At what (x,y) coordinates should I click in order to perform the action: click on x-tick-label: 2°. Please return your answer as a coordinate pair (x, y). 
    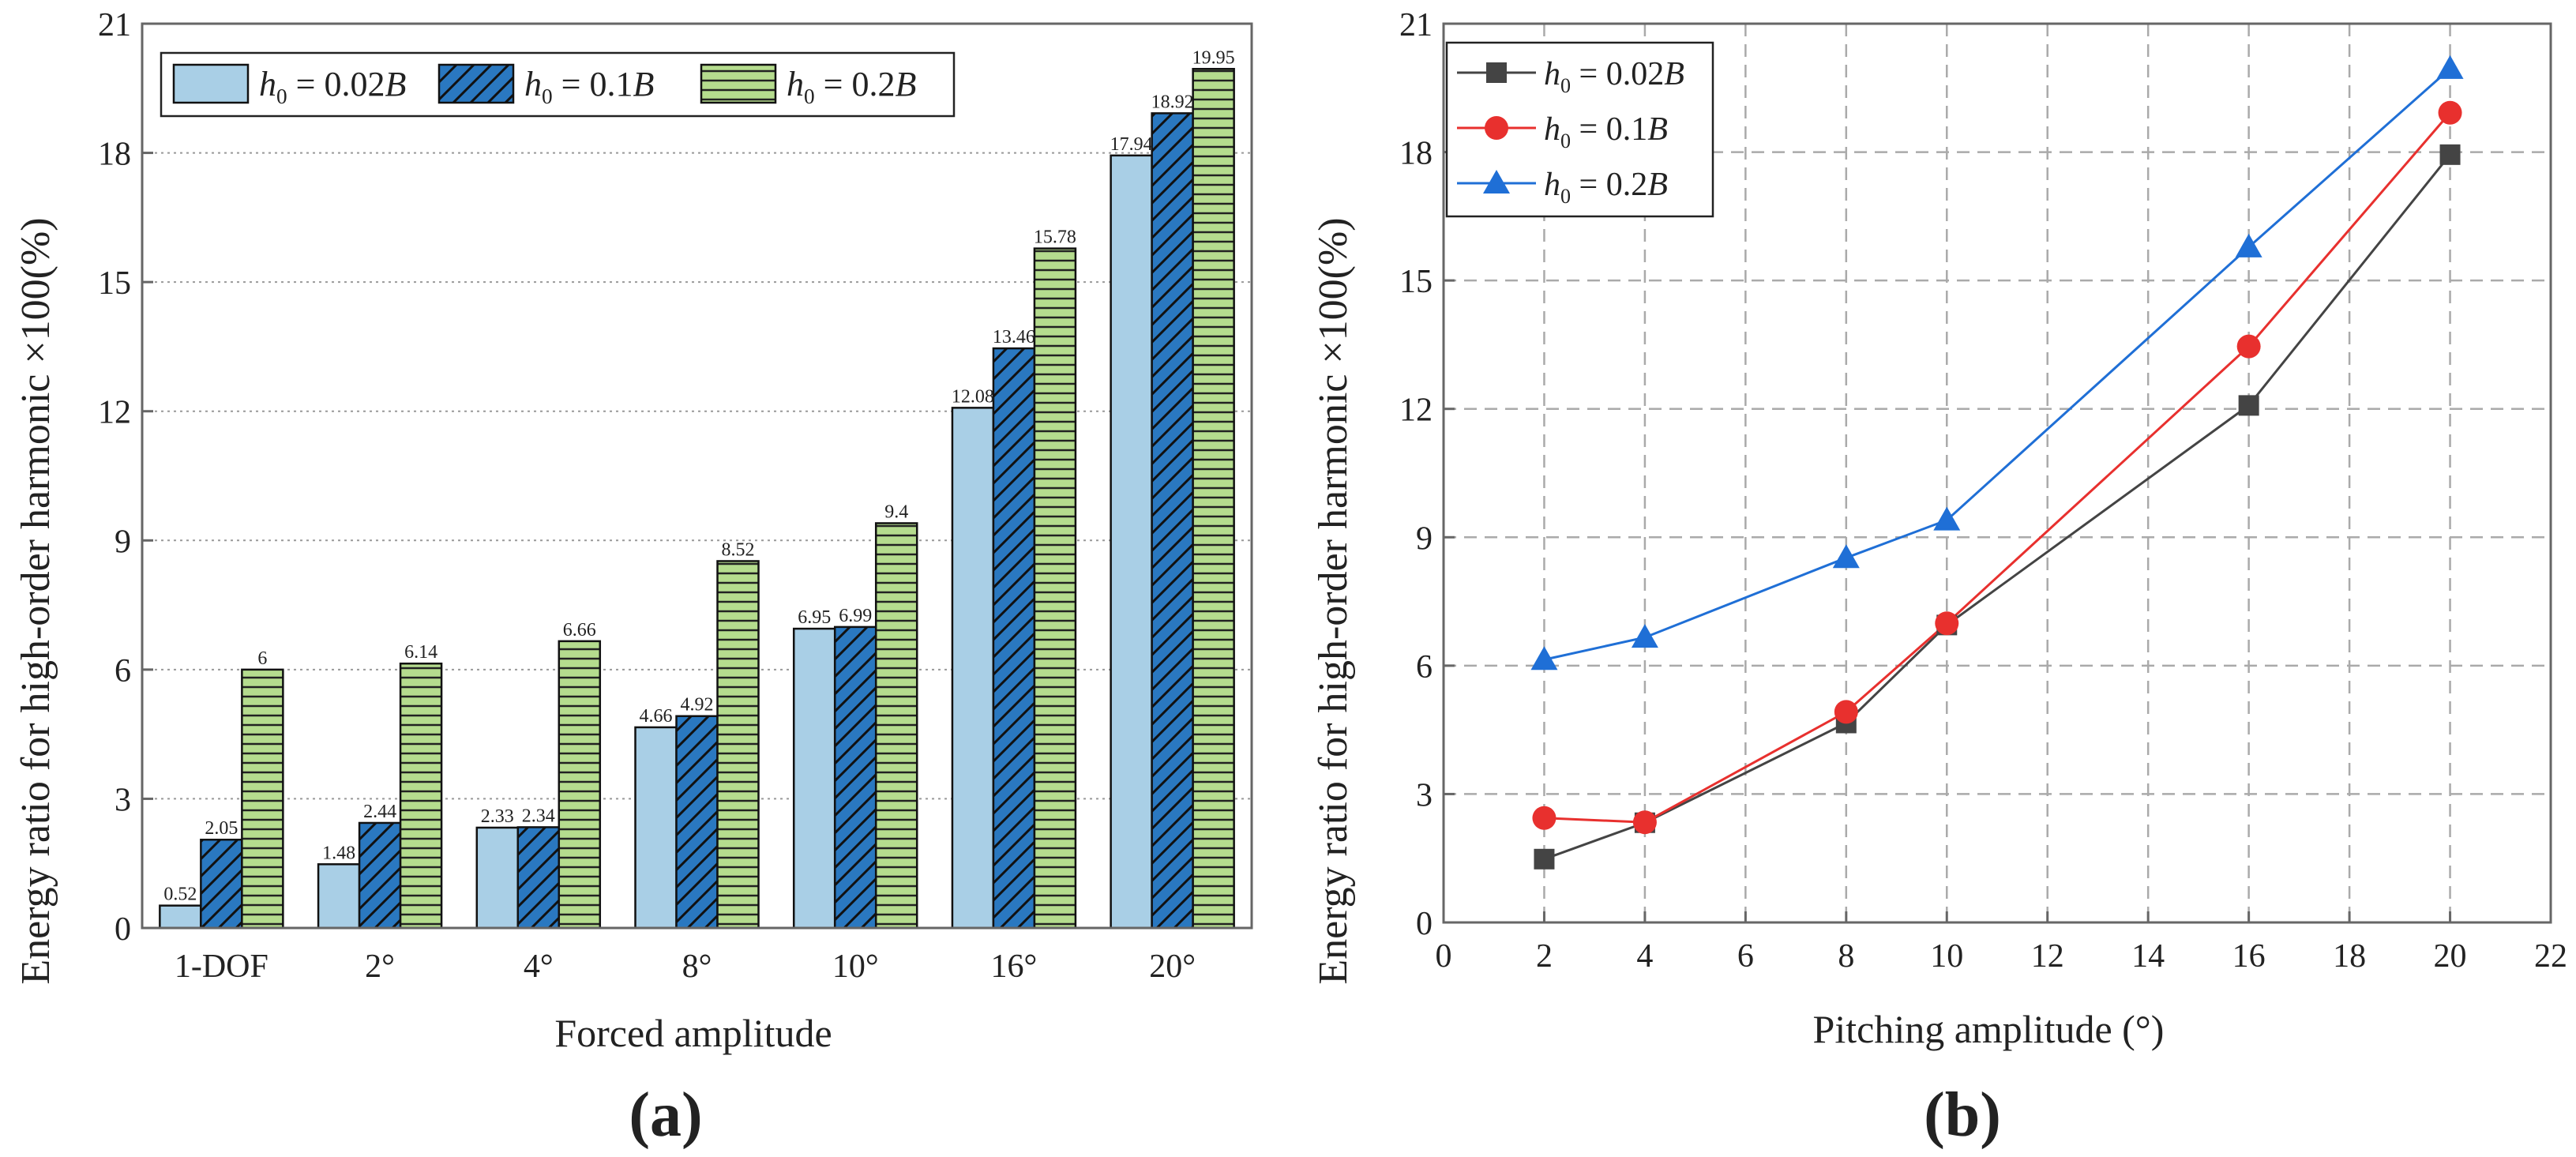
    Looking at the image, I should click on (380, 967).